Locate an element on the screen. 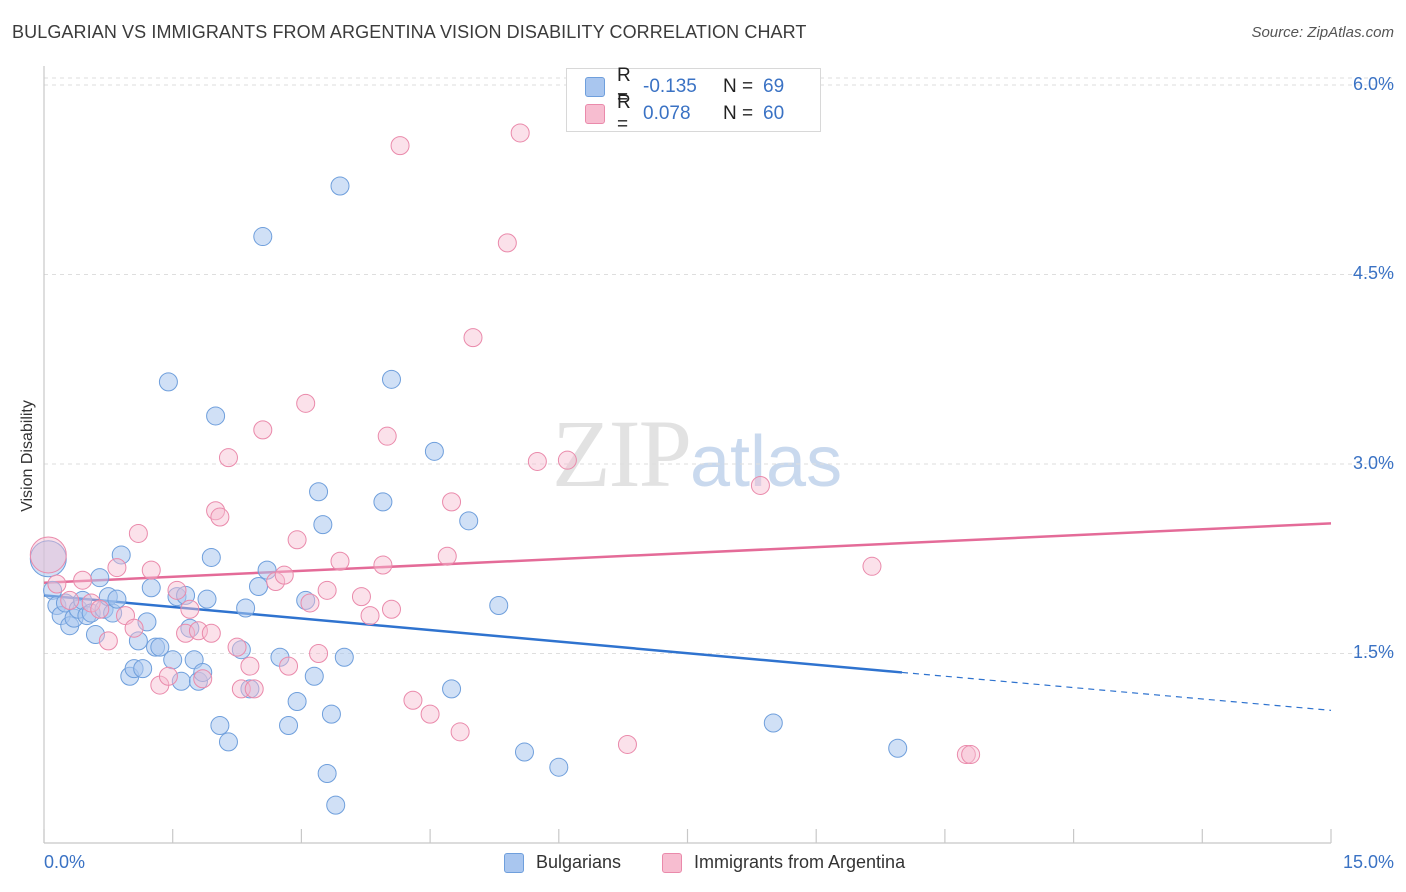  legend-item-bulgarians: Bulgarians is located at coordinates (562, 862).